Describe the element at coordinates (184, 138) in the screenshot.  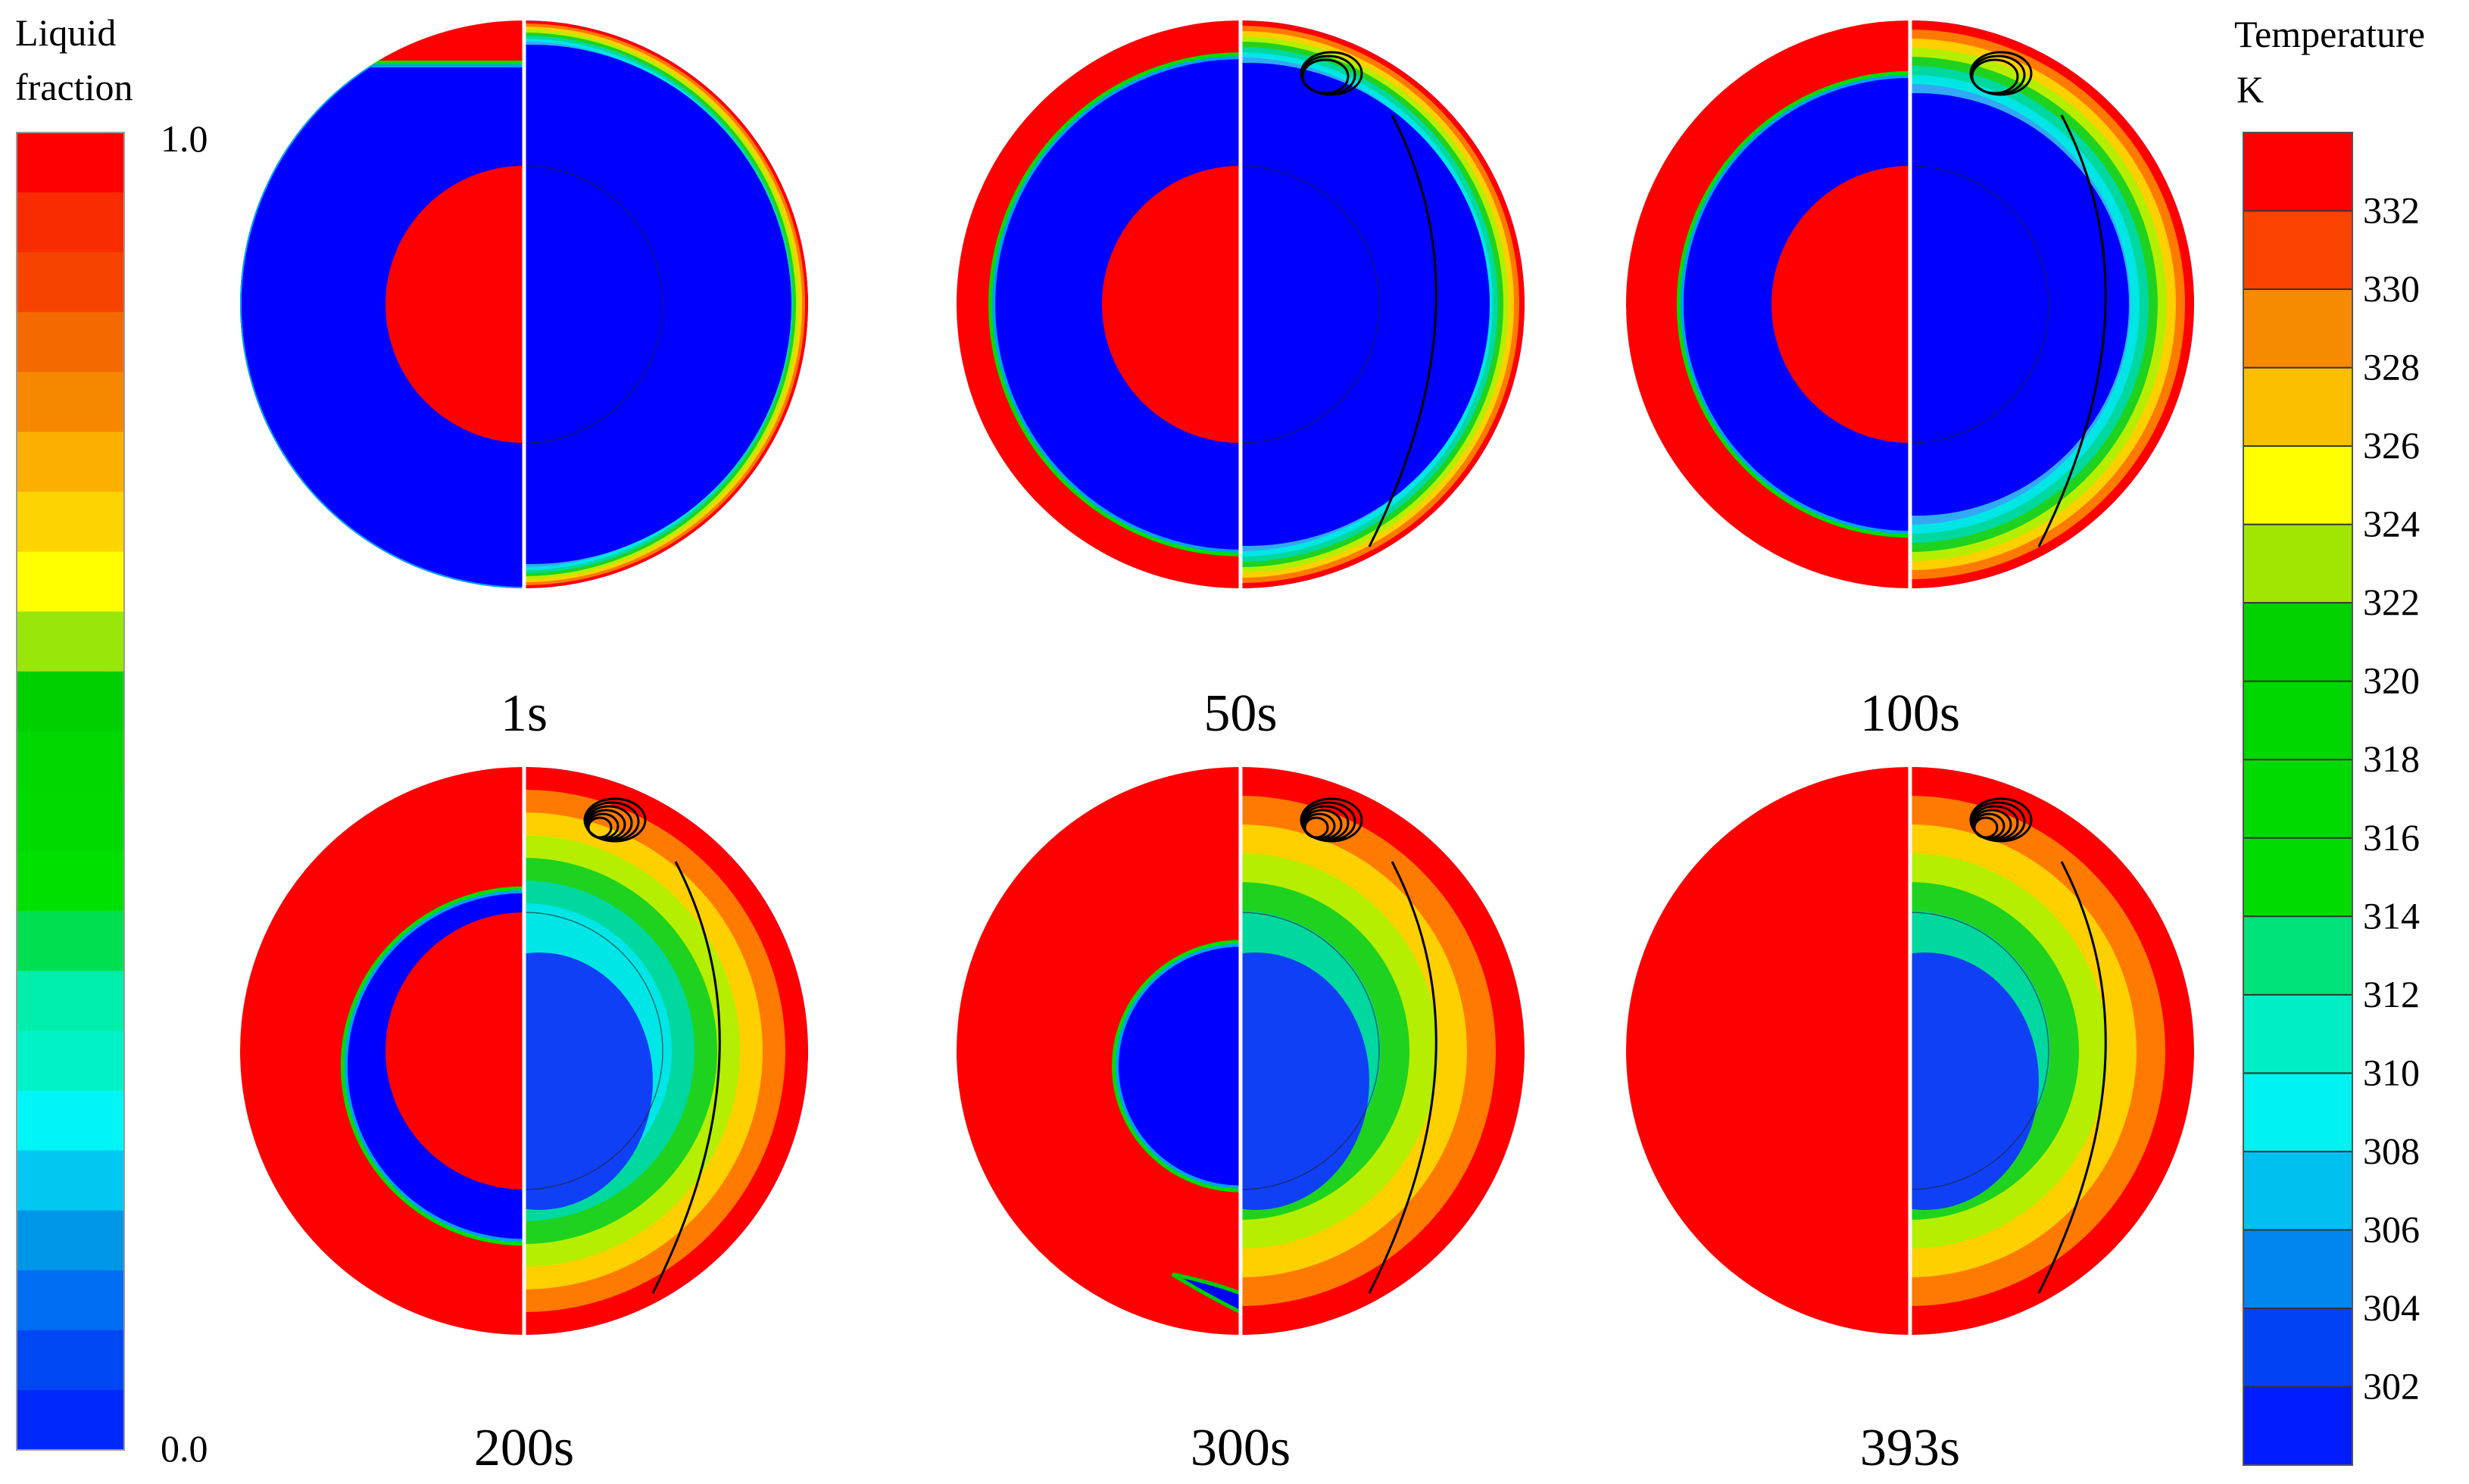
I see `left-legend-top-label: 1.0` at that location.